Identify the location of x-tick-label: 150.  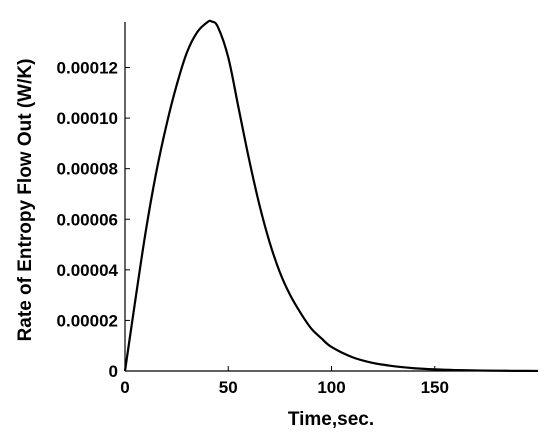
(435, 387).